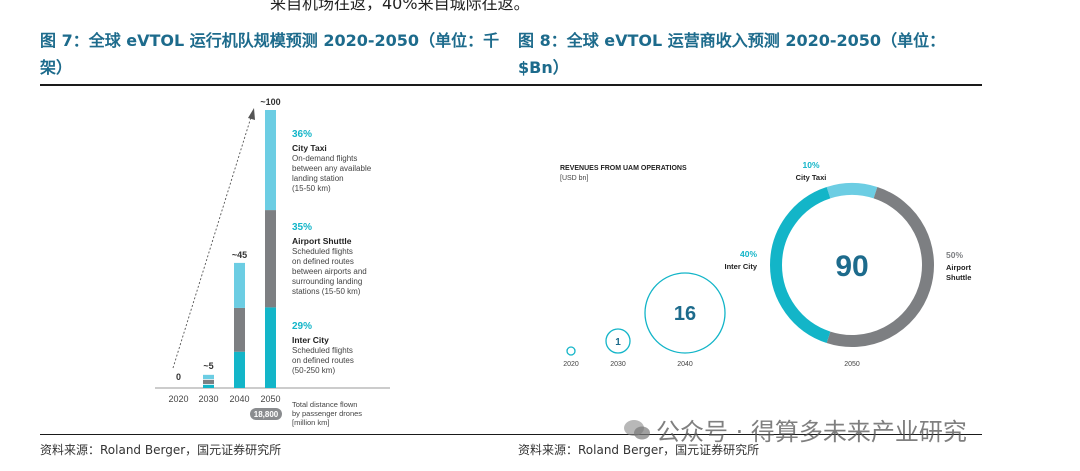 This screenshot has width=1080, height=471. Describe the element at coordinates (322, 241) in the screenshot. I see `segment-name-1: Airport Shuttle` at that location.